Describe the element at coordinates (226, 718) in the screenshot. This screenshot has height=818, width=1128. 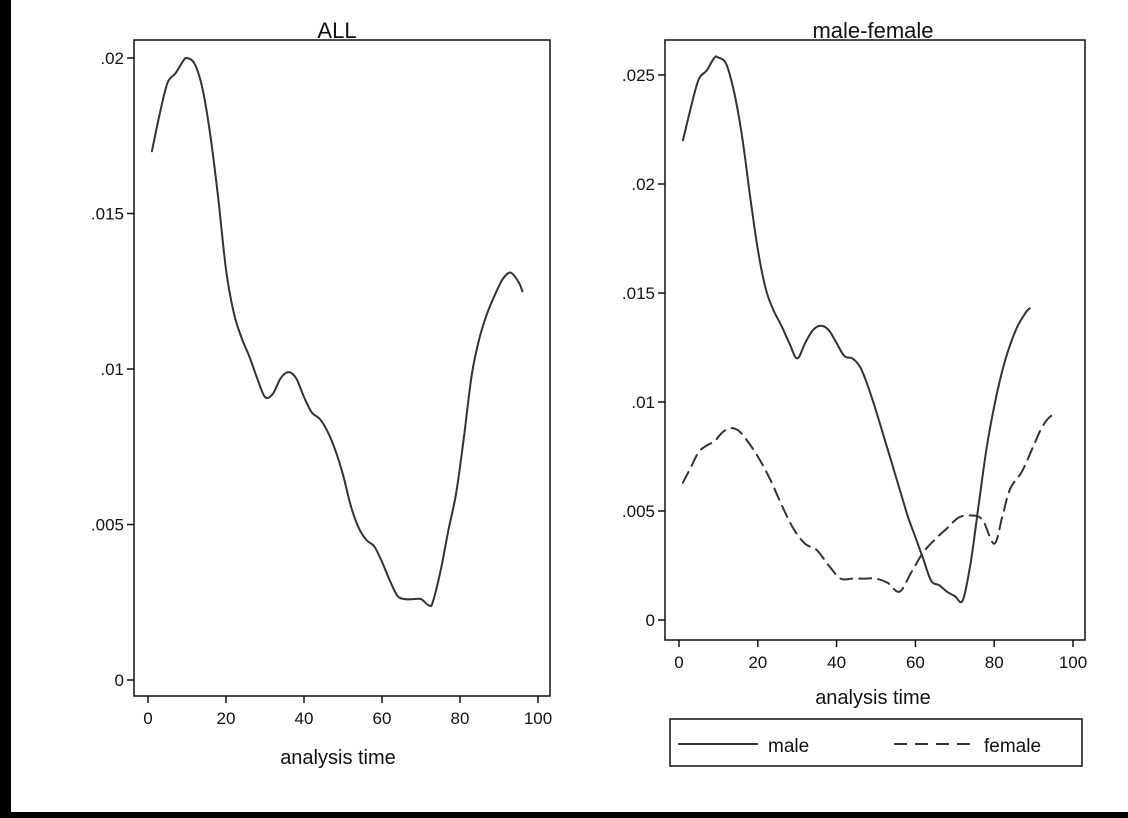
I see `chart-all-x-tick-label: 20` at that location.